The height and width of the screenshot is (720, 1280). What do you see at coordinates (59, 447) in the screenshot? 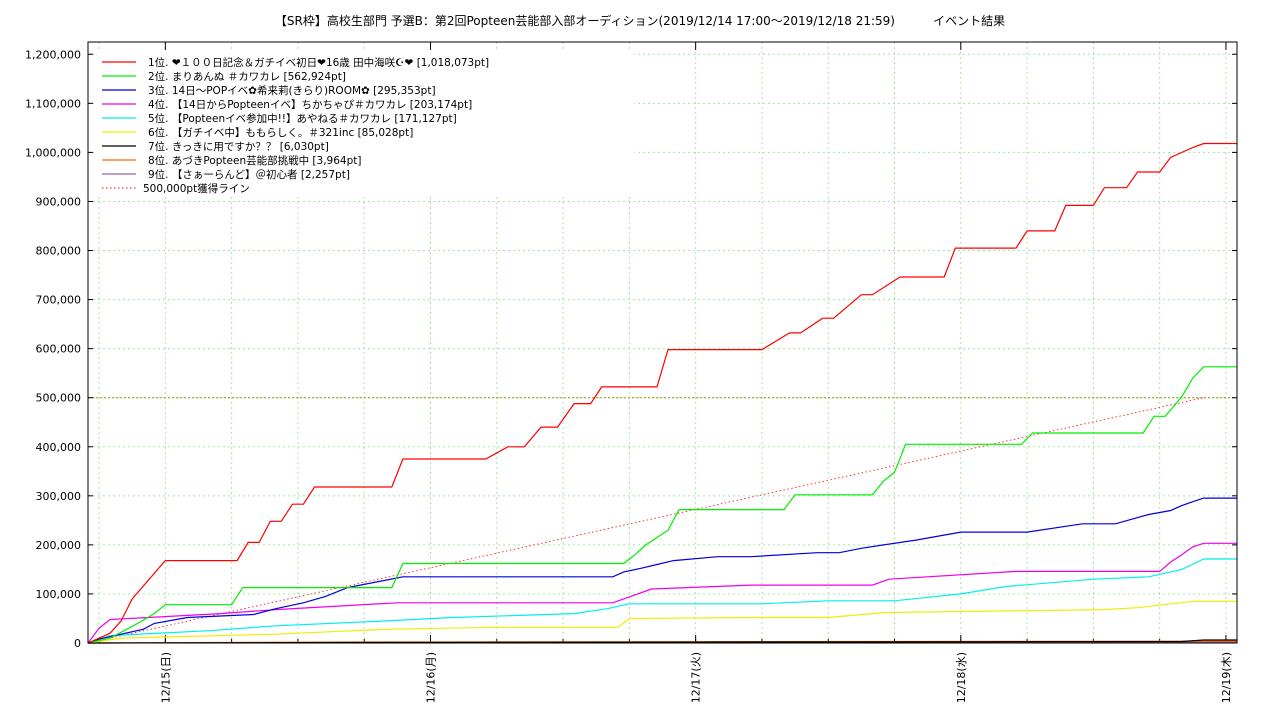
I see `y-tick-label: 400,000` at bounding box center [59, 447].